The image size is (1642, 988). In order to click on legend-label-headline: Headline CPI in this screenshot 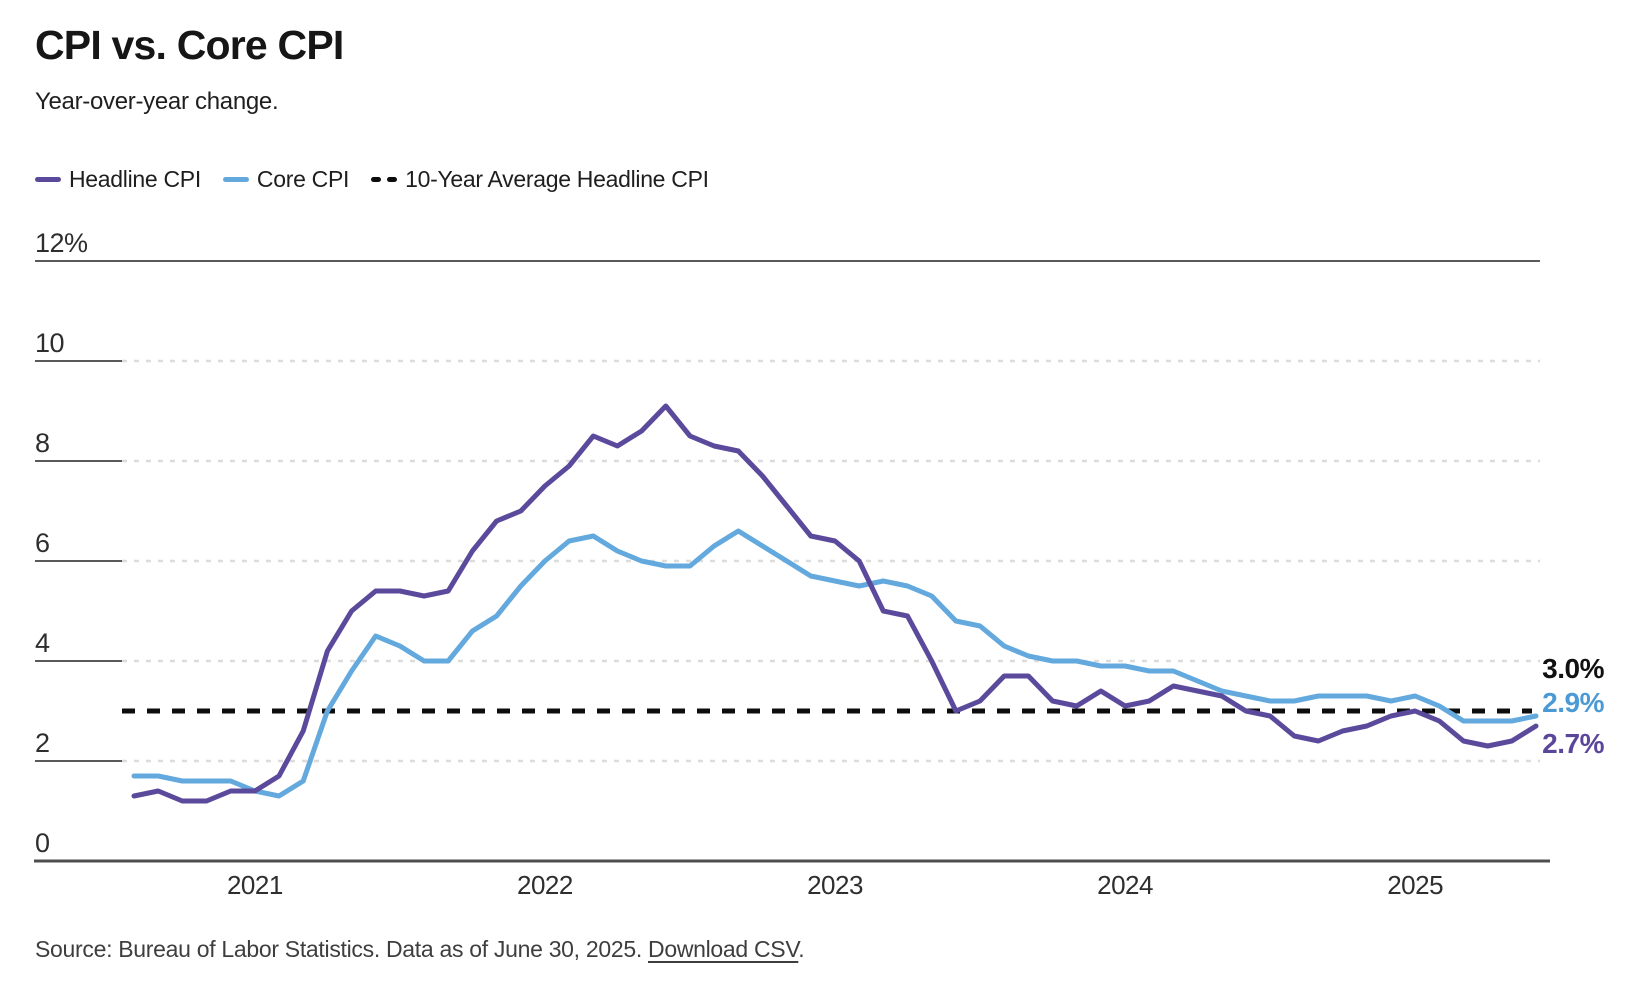, I will do `click(135, 179)`.